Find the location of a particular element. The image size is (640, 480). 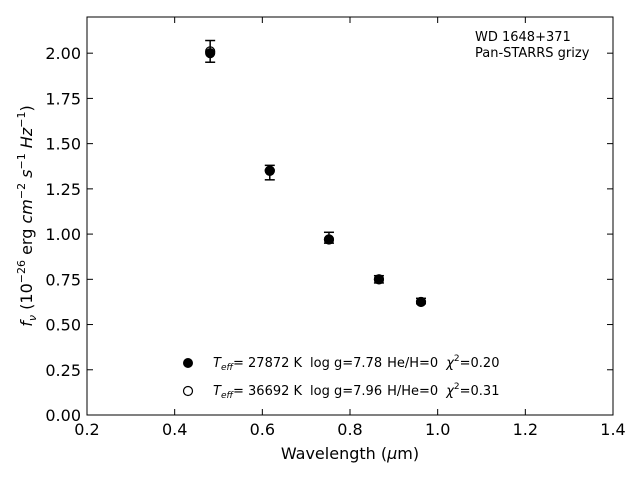

y-axis-label-open: (10 is located at coordinates (26, 299).